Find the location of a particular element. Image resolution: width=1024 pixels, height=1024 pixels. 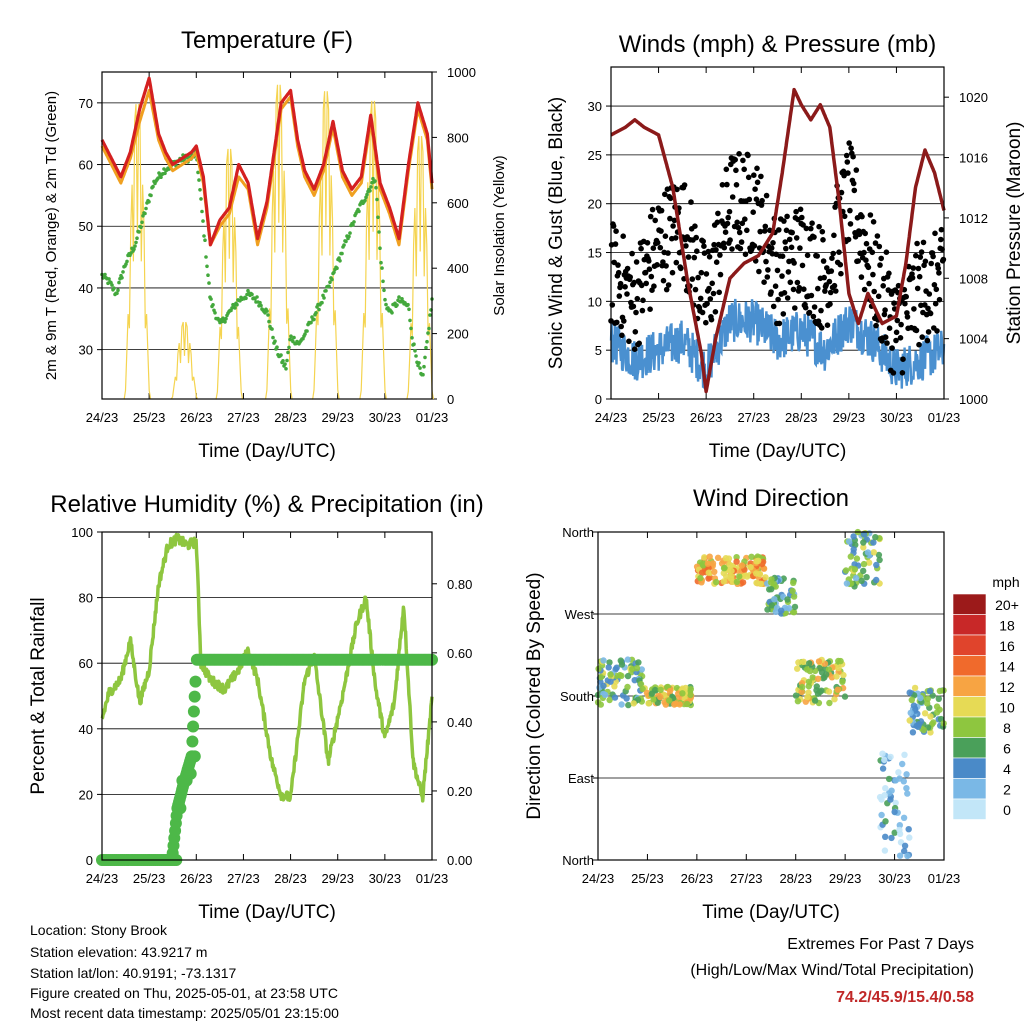

extremes-title: Extremes For Past 7 Days is located at coordinates (880, 944).